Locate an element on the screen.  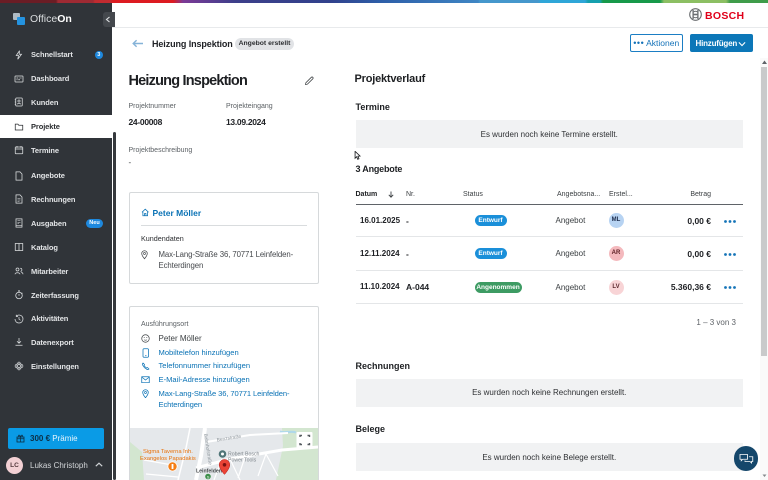
svg-text: Exangelos Papadakis is located at coordinates (168, 459).